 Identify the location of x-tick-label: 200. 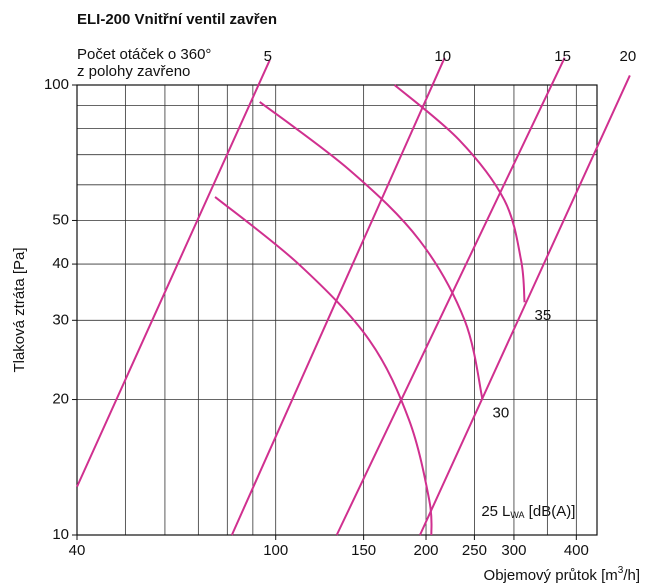
(426, 550).